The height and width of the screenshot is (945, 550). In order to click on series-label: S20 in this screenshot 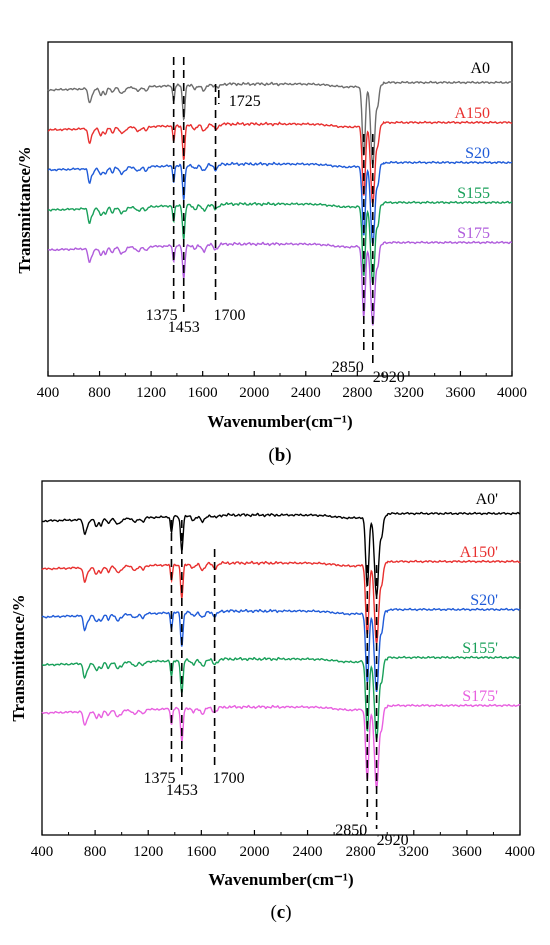, I will do `click(477, 153)`.